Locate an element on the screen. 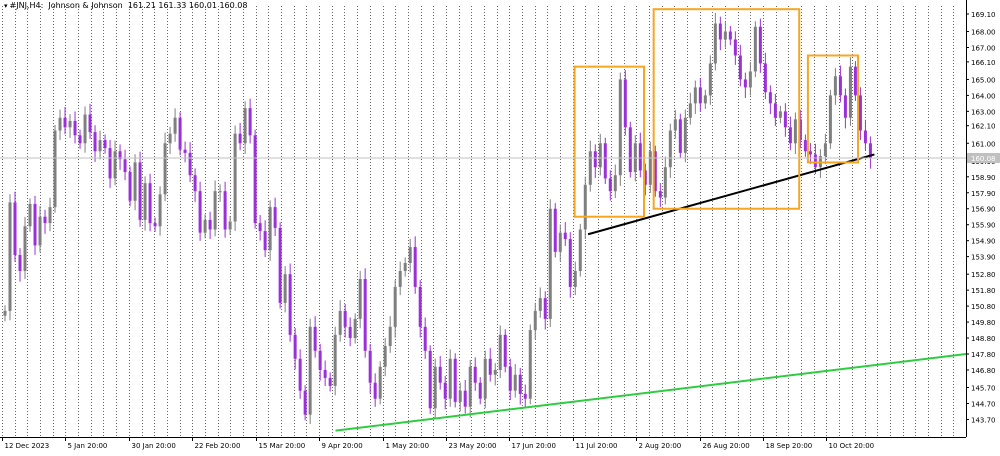 The width and height of the screenshot is (1000, 456). time-tick-label: 5 Jan 20:00 is located at coordinates (88, 446).